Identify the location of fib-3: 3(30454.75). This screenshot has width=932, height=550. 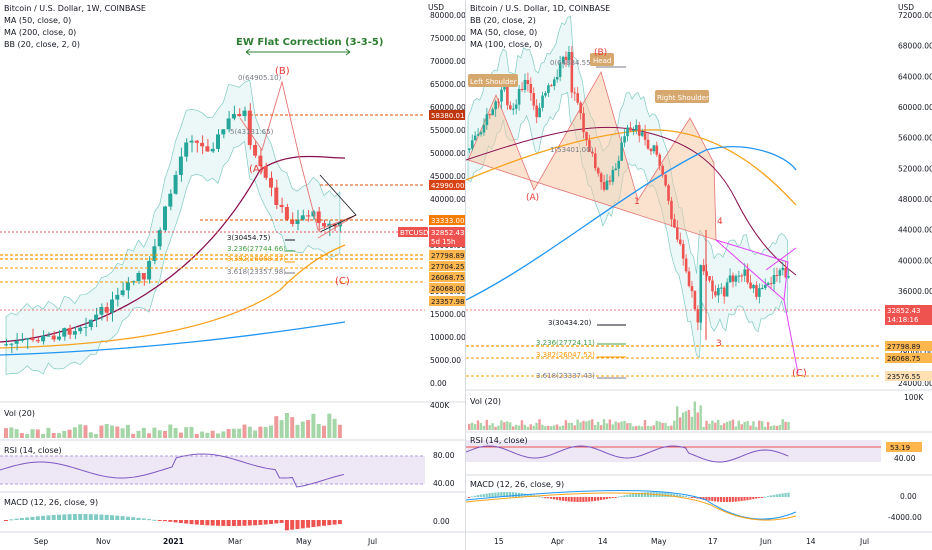
(249, 238).